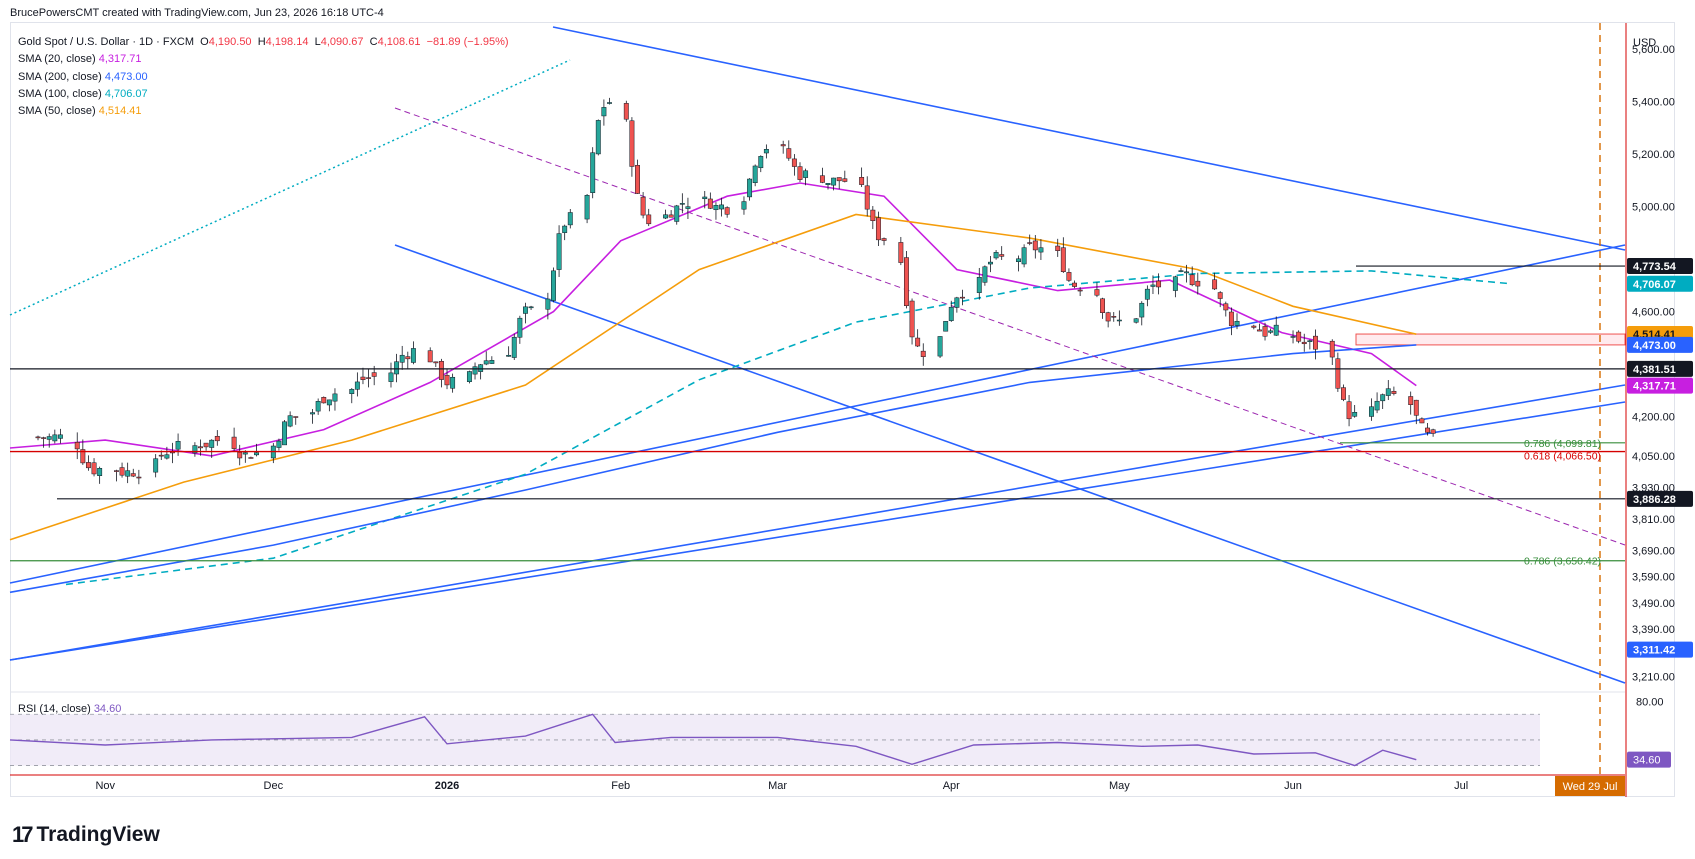 This screenshot has height=859, width=1695. Describe the element at coordinates (57, 59) in the screenshot. I see `sma-label: SMA (20, close)` at that location.